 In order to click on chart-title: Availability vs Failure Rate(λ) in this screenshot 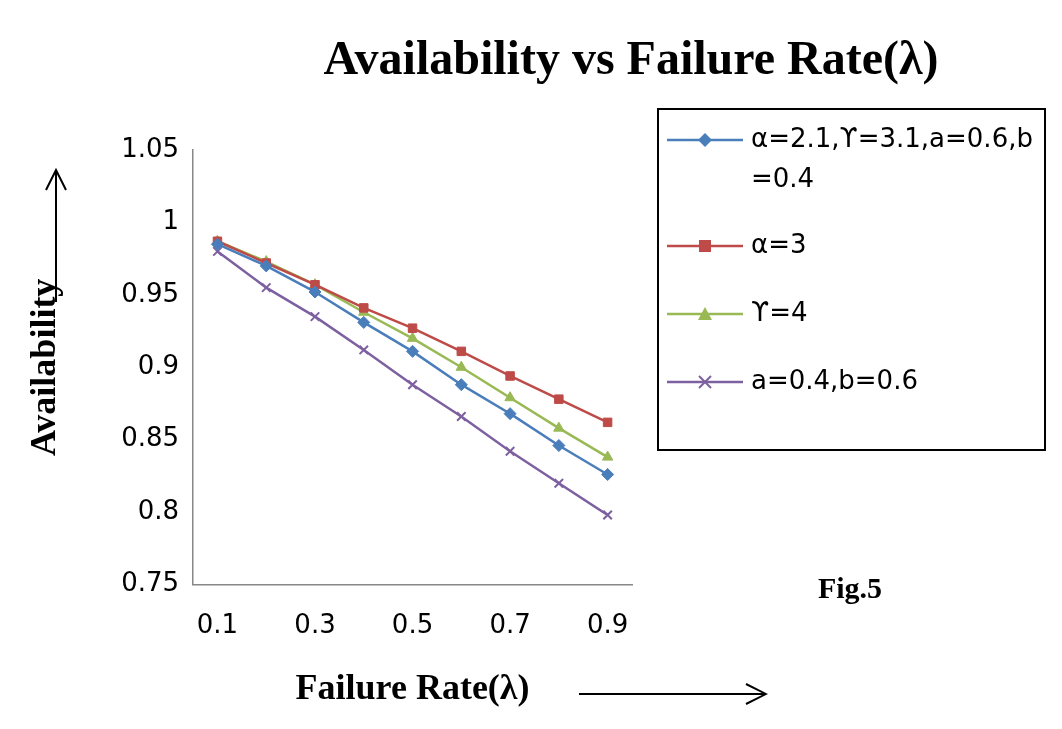, I will do `click(631, 57)`.